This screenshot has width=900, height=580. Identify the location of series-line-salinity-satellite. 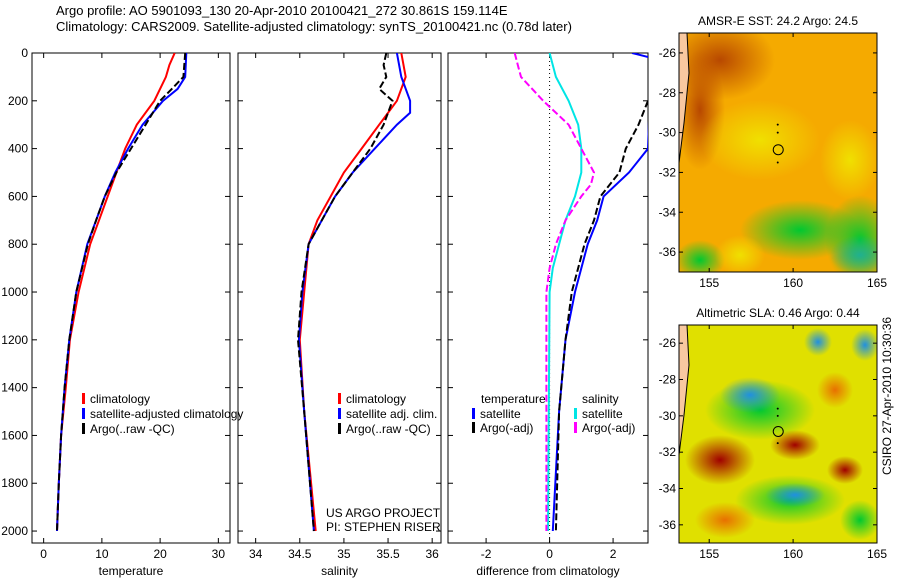
(565, 292).